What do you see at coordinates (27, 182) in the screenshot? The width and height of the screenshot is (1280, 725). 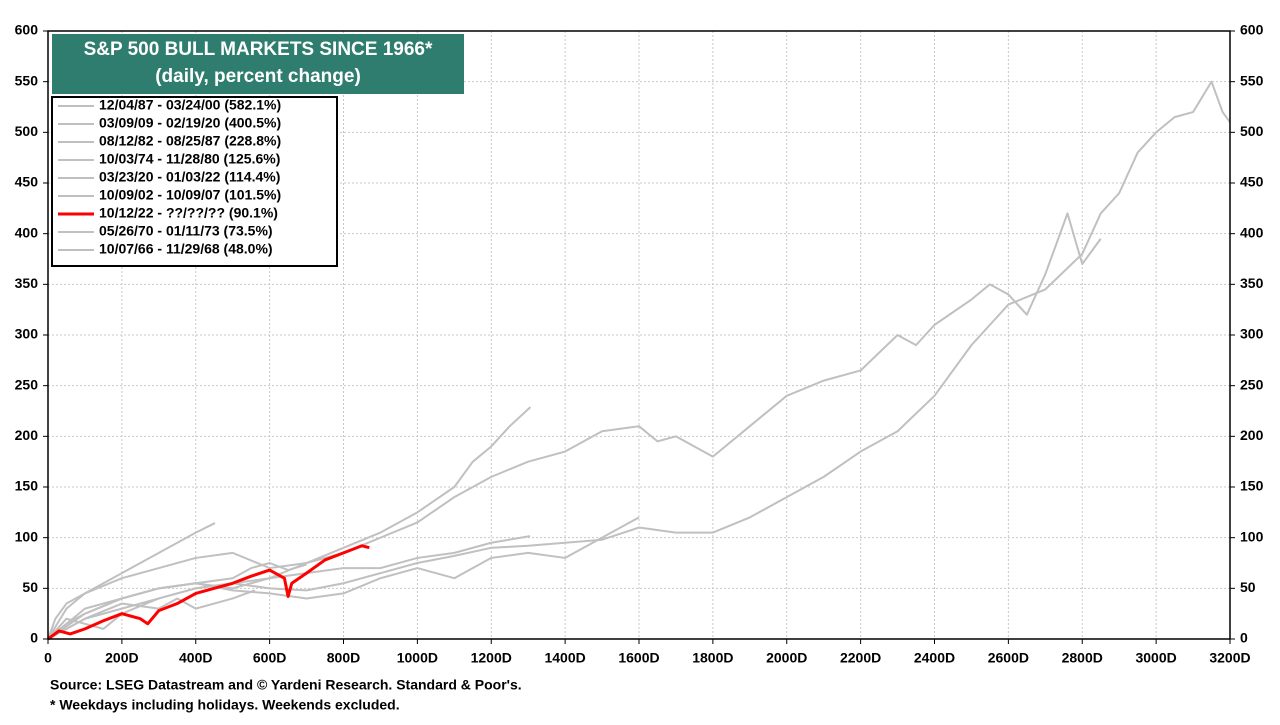 I see `y-tick-label: 450` at bounding box center [27, 182].